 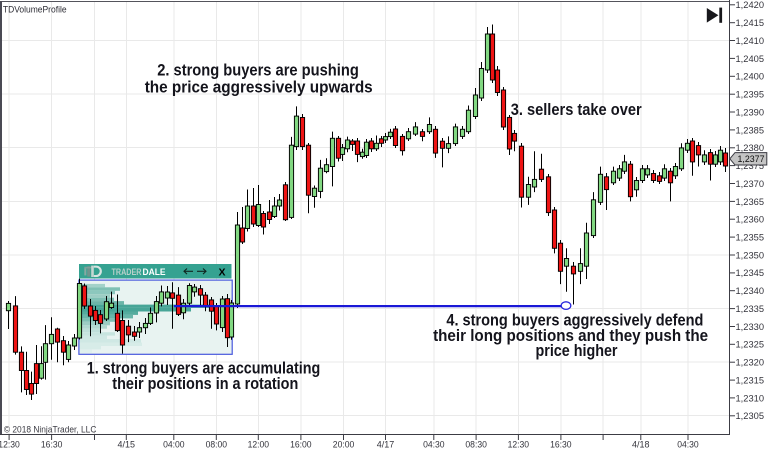 What do you see at coordinates (750, 291) in the screenshot?
I see `svg-text: 1,2340` at bounding box center [750, 291].